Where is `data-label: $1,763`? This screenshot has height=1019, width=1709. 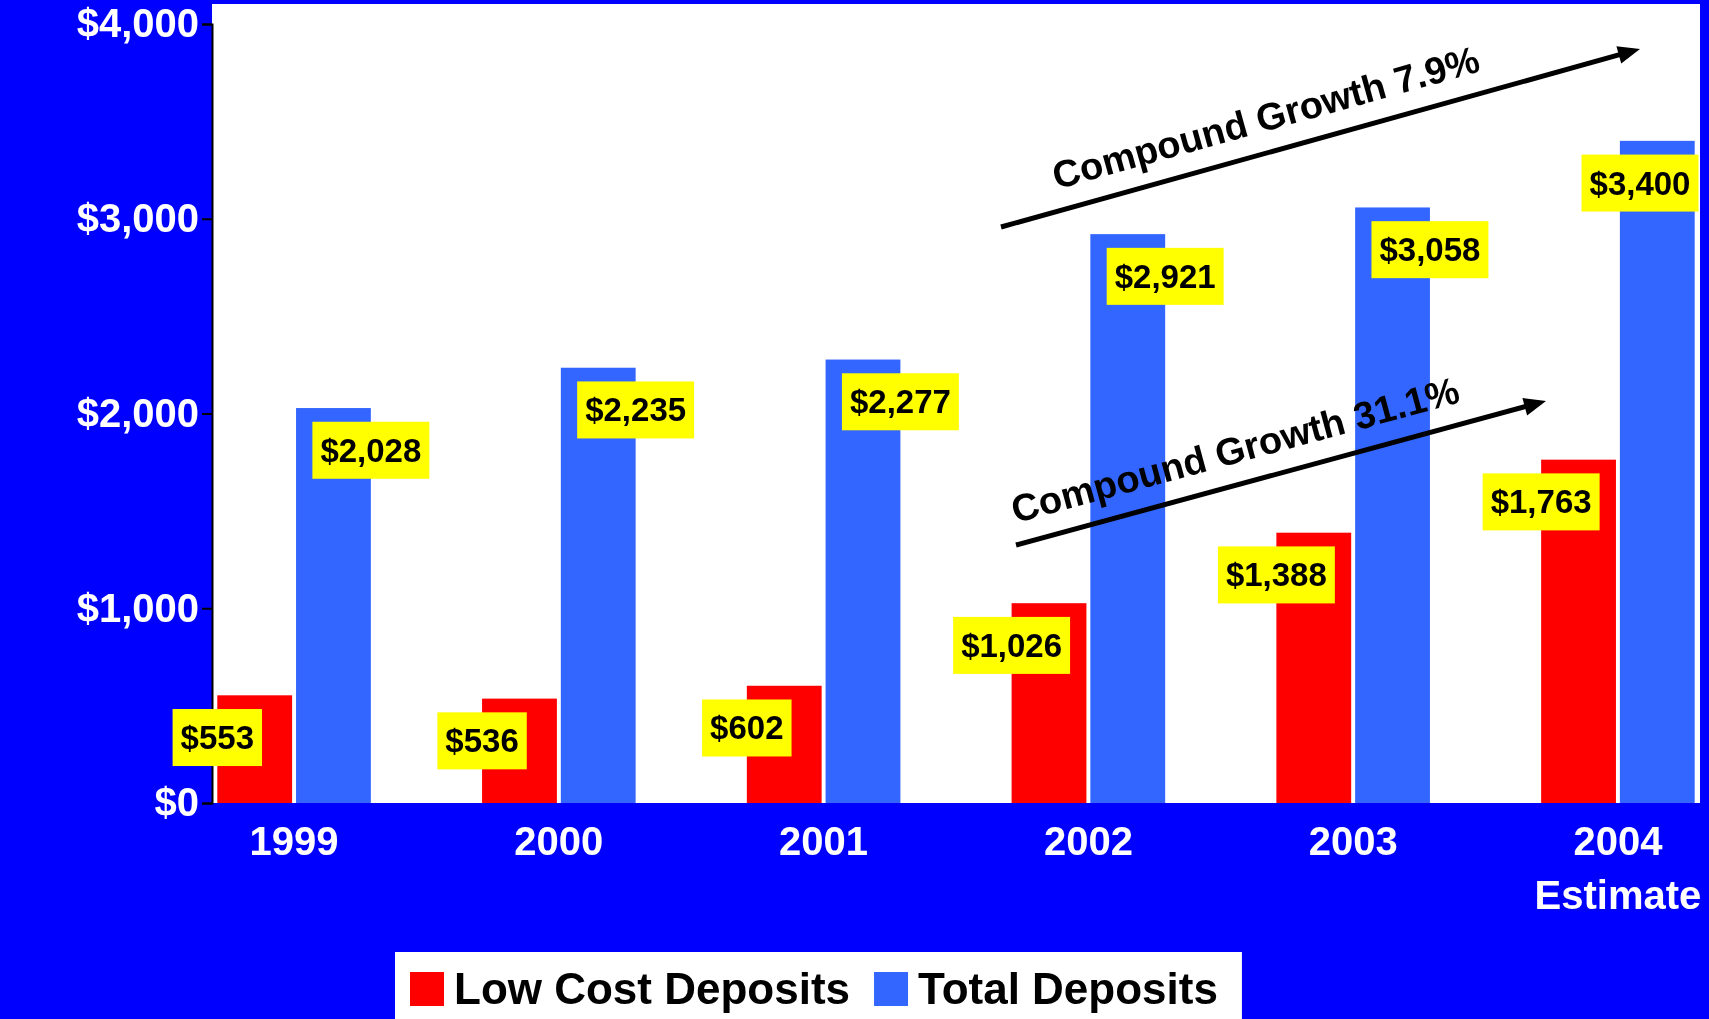 data-label: $1,763 is located at coordinates (1541, 502).